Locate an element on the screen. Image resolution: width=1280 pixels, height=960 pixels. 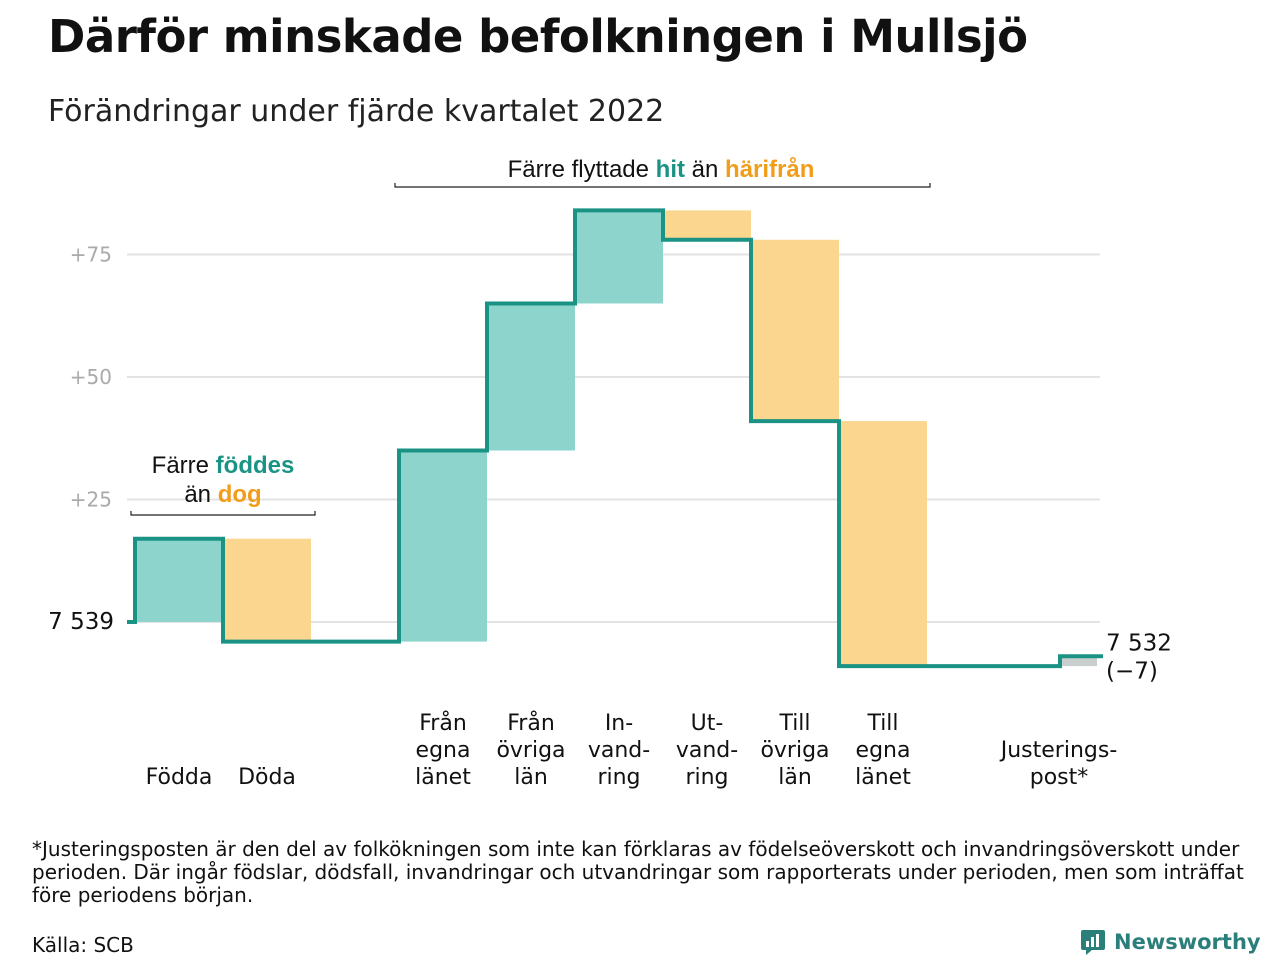
annotation-segment: härifrån is located at coordinates (769, 169).